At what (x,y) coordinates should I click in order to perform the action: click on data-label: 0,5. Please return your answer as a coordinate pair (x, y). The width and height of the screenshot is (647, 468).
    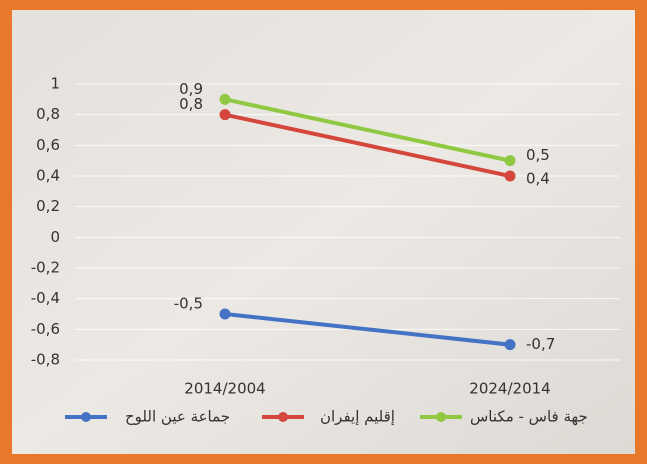
    Looking at the image, I should click on (538, 155).